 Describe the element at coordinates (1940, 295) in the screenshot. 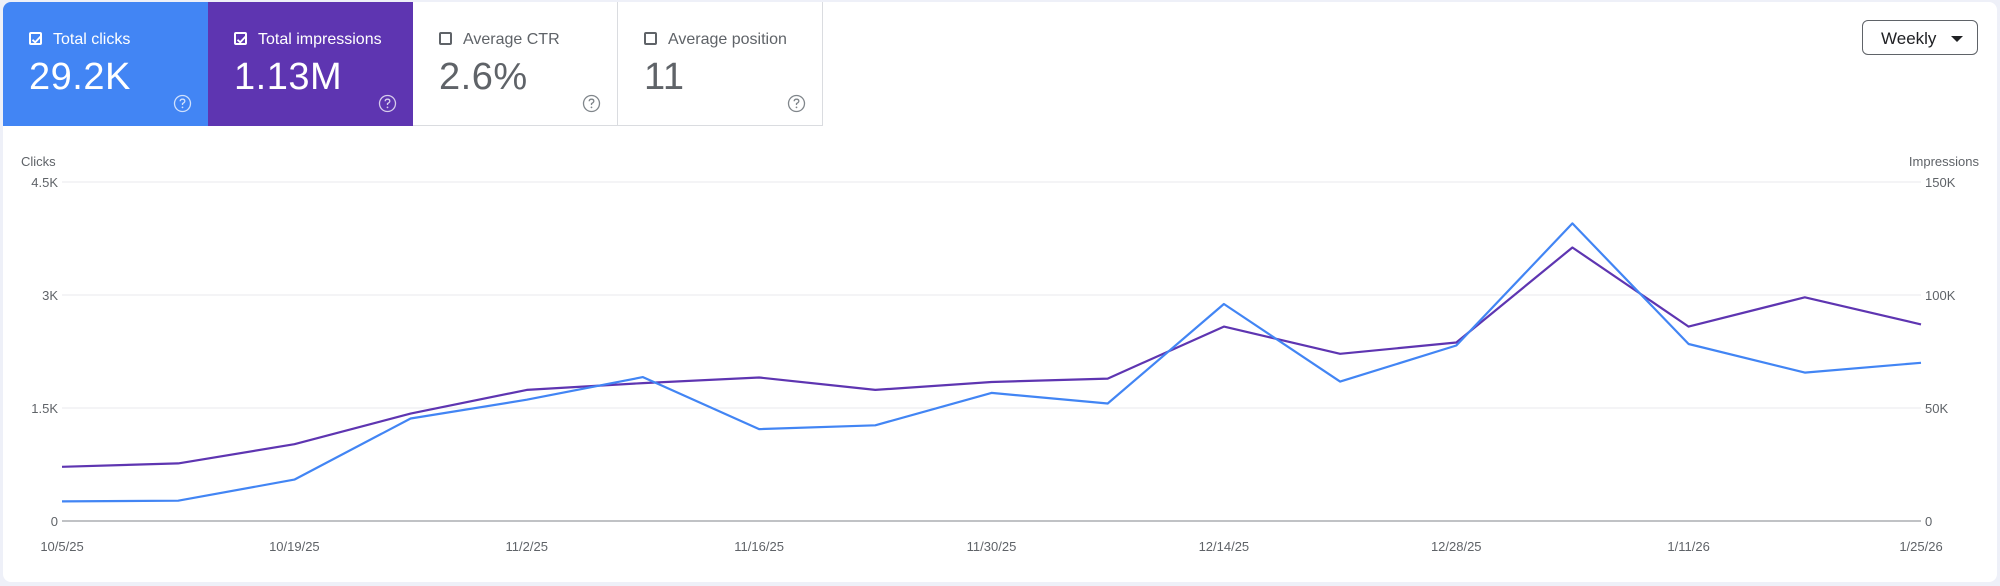

I see `right-tick-label: 100K` at that location.